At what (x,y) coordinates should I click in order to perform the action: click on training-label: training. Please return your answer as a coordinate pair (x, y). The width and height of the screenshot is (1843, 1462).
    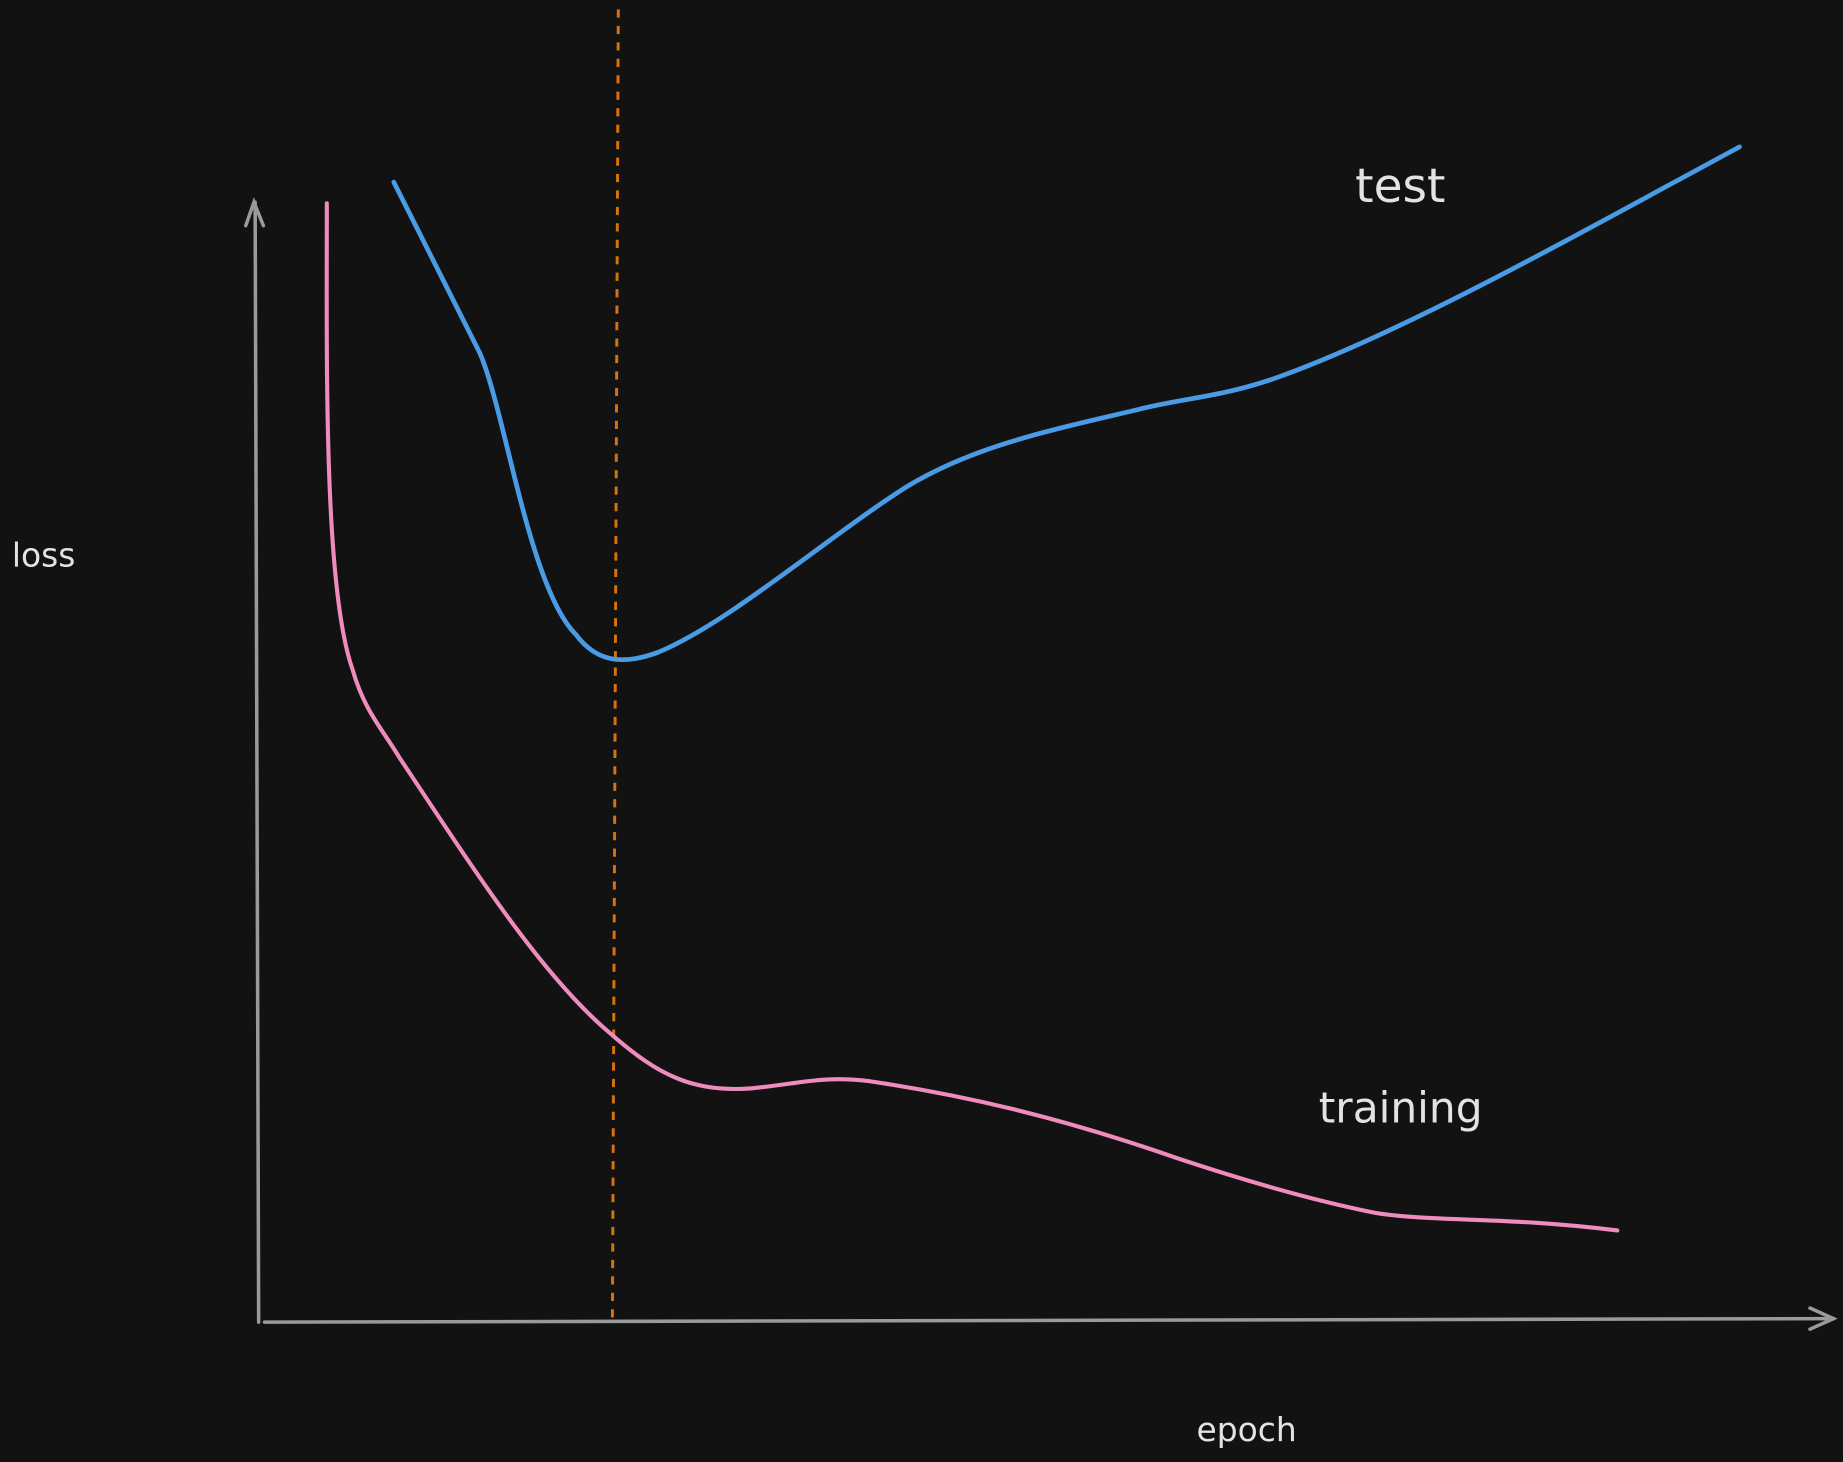
    Looking at the image, I should click on (1401, 1107).